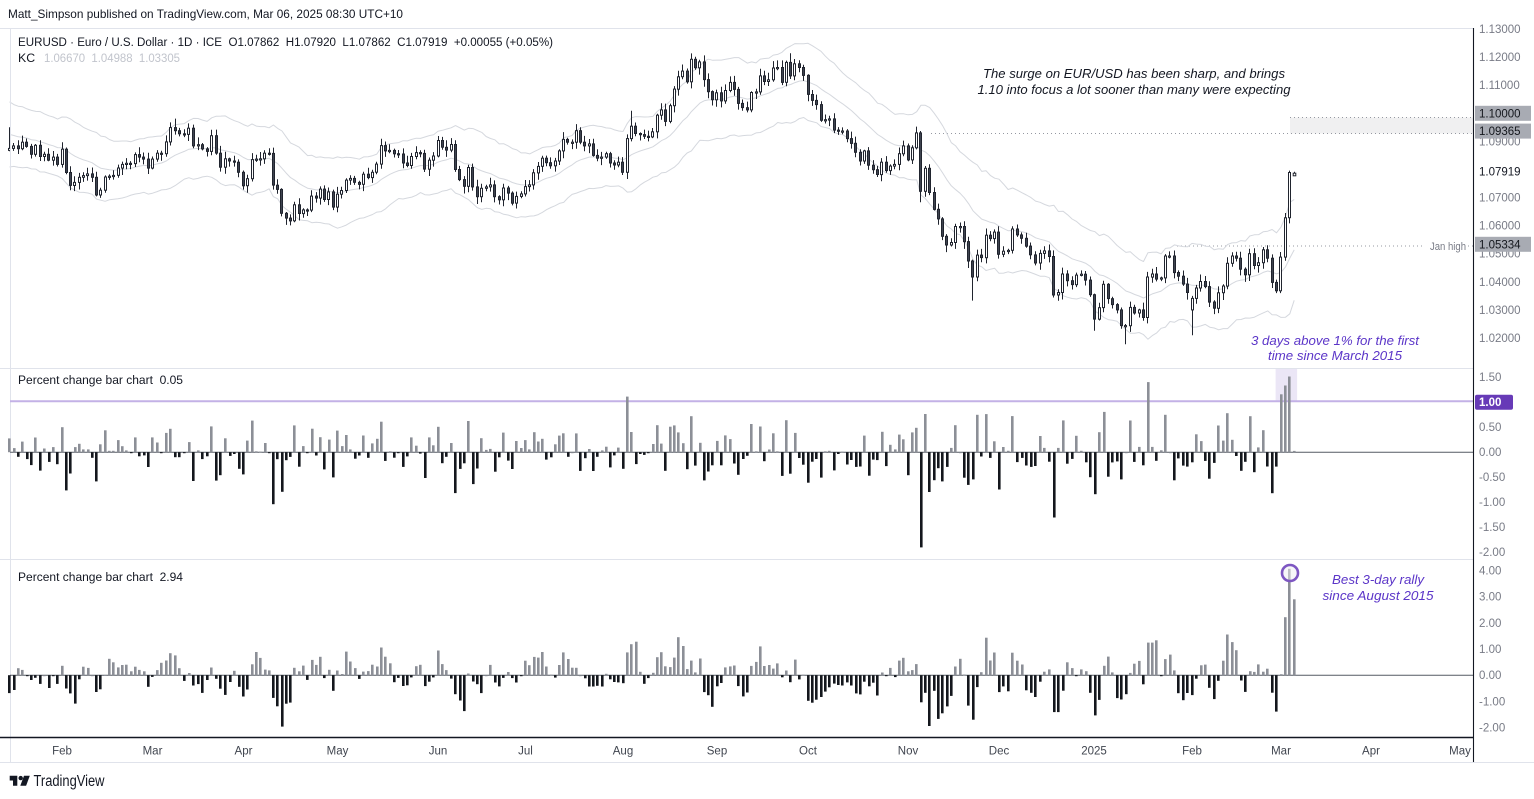 The width and height of the screenshot is (1534, 799). What do you see at coordinates (1500, 245) in the screenshot?
I see `svg-text: 1.05334` at bounding box center [1500, 245].